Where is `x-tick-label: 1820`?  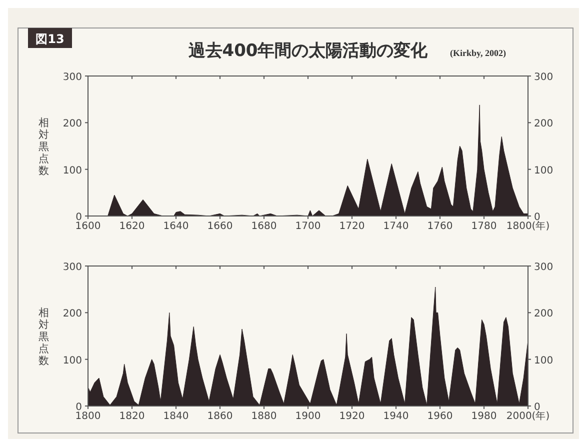 x-tick-label: 1820 is located at coordinates (132, 416).